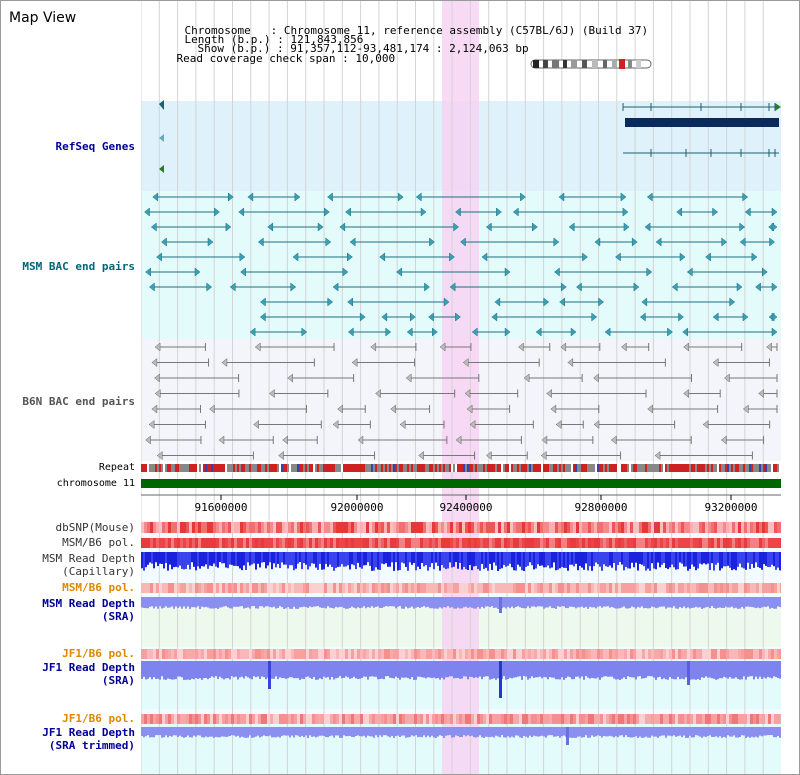 The height and width of the screenshot is (775, 800). I want to click on gene-block, so click(702, 122).